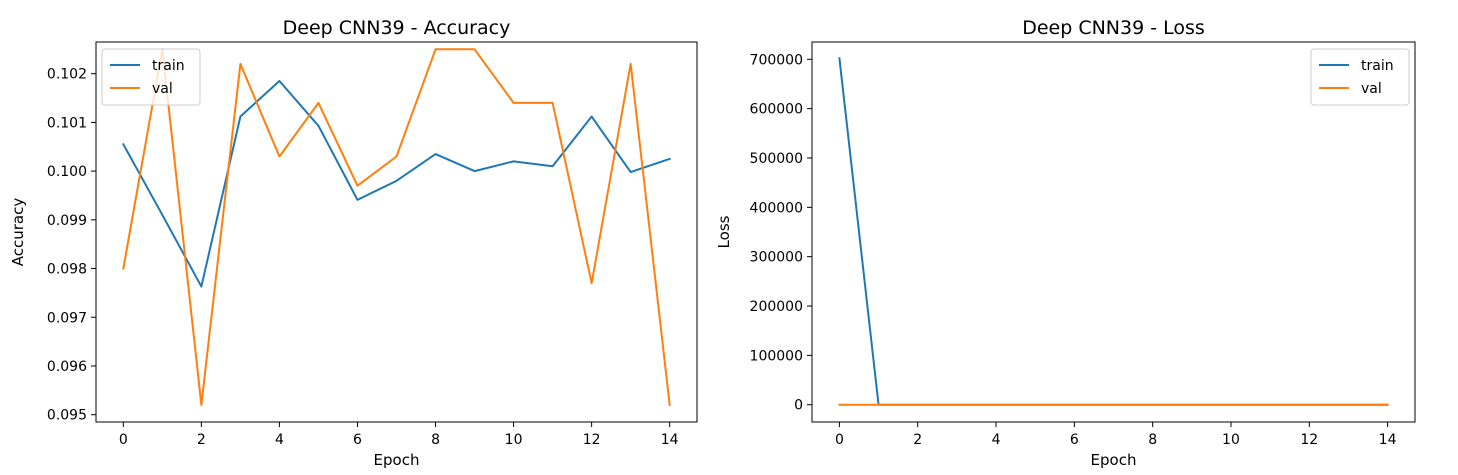 The image size is (1458, 475). Describe the element at coordinates (67, 172) in the screenshot. I see `y-tick-label: 0.100` at that location.